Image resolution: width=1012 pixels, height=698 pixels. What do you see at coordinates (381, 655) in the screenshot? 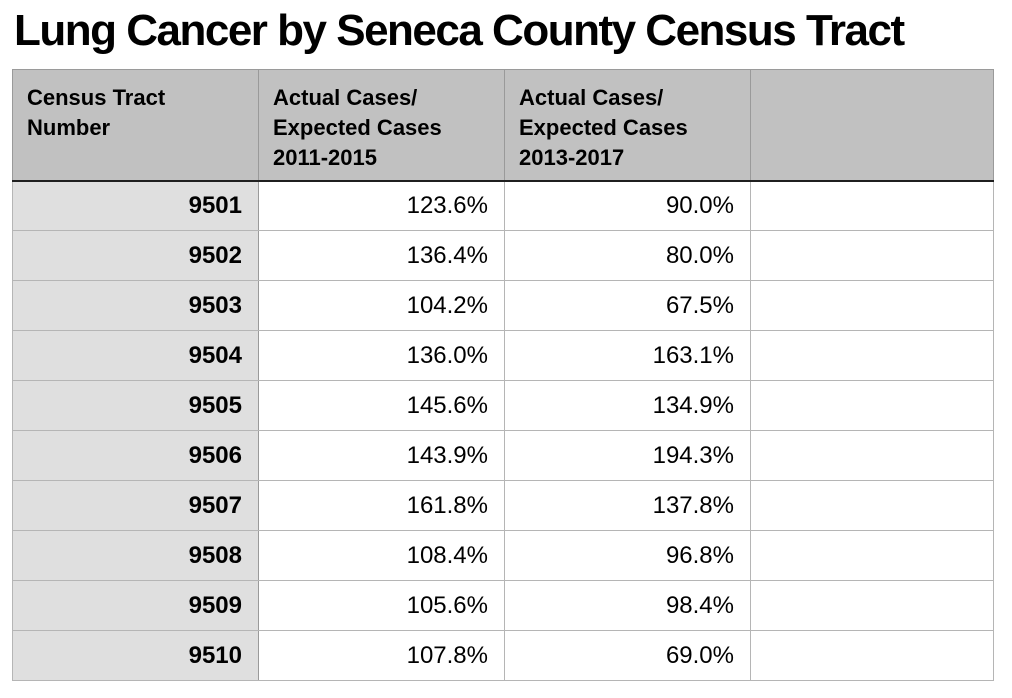
I see `ratio-2011-2015-cell: 107.8%` at bounding box center [381, 655].